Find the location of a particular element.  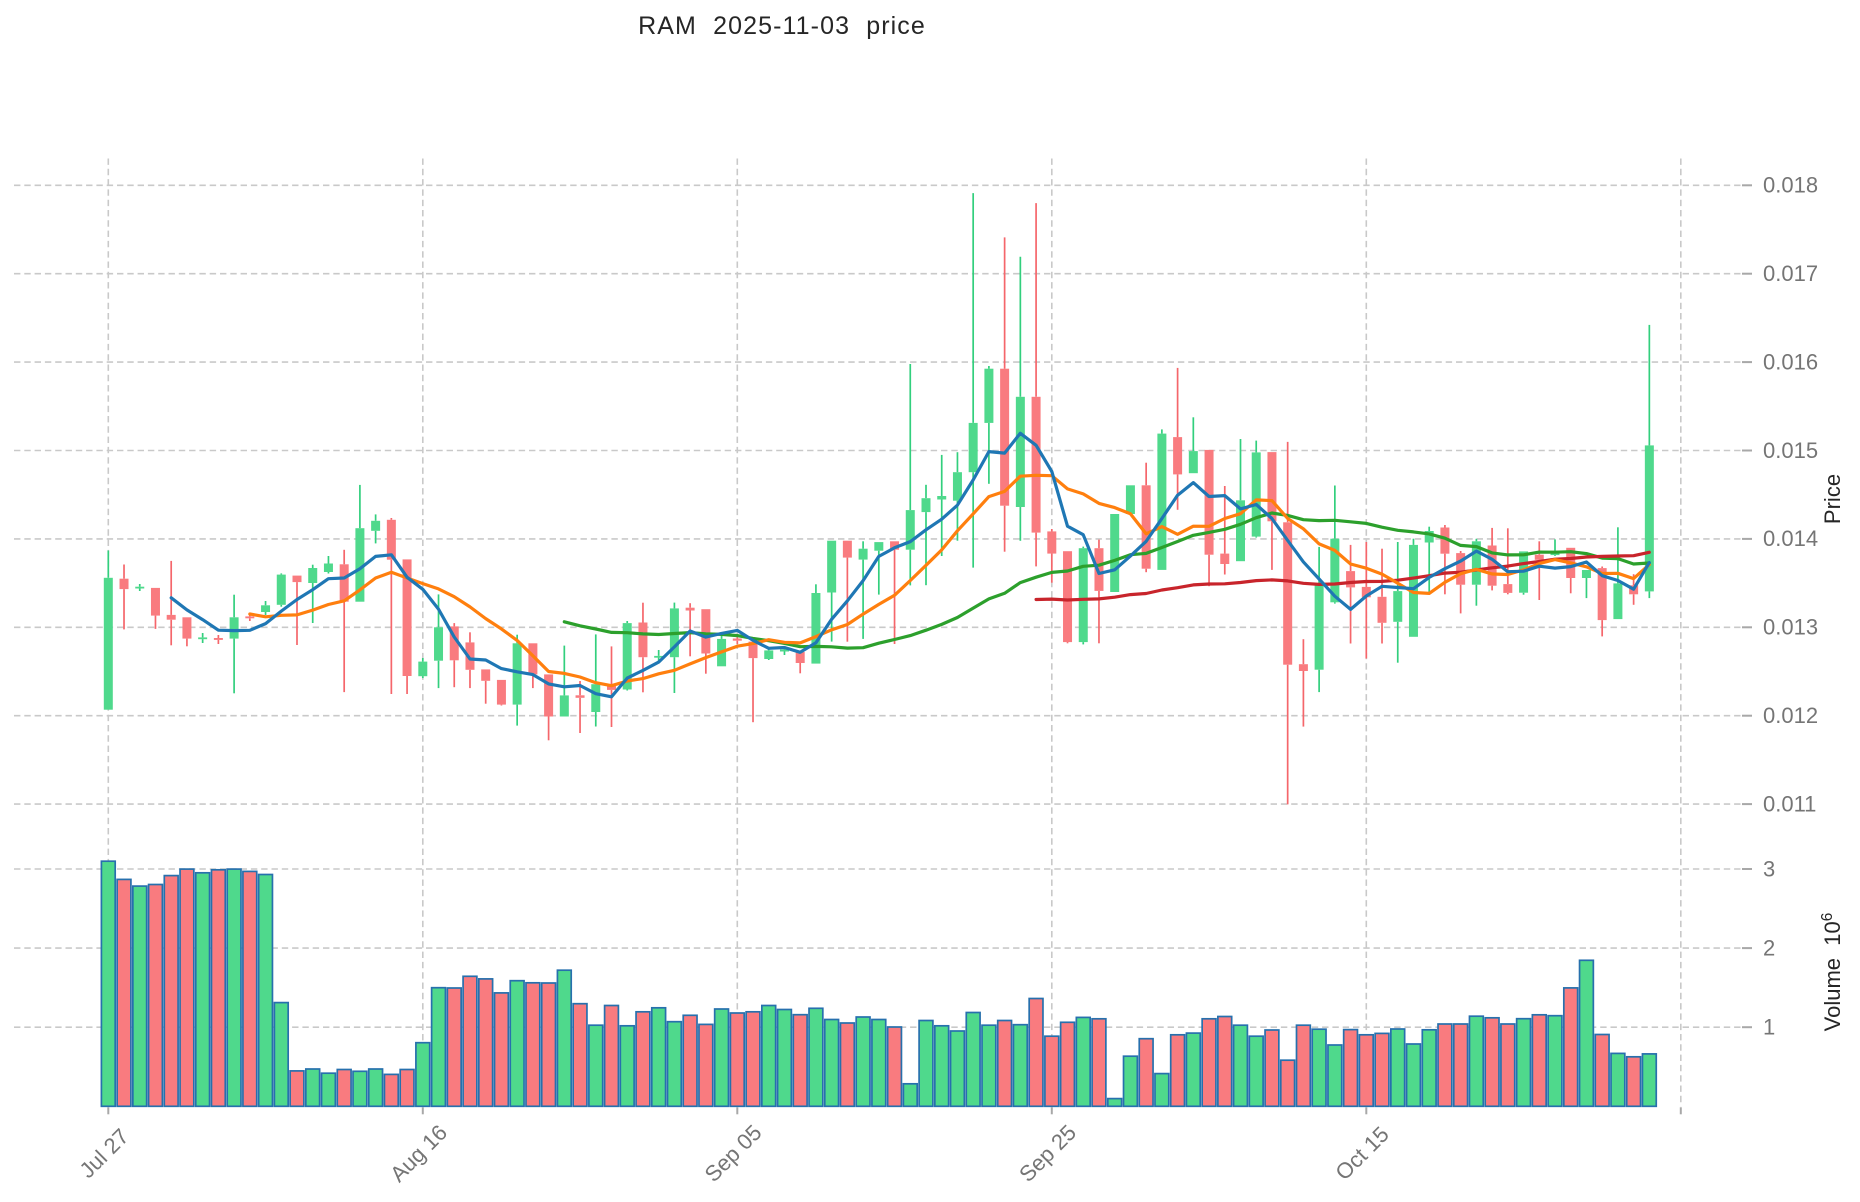

svg-text: Volume 106 is located at coordinates (1832, 972).